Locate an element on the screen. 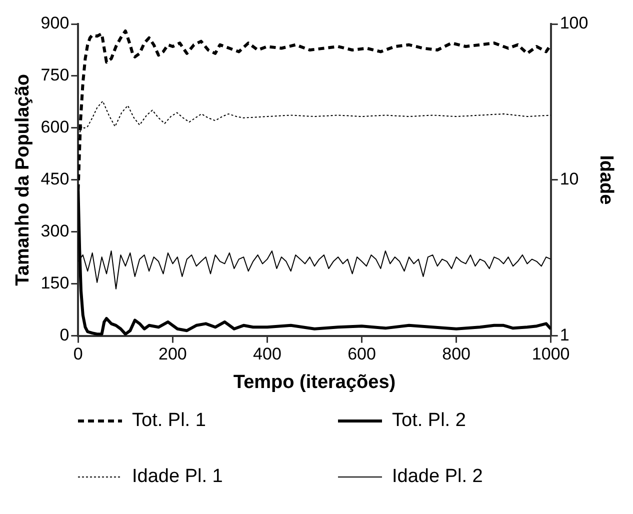 This screenshot has width=633, height=514. legend-label: Tot. Pl. 1 is located at coordinates (169, 421).